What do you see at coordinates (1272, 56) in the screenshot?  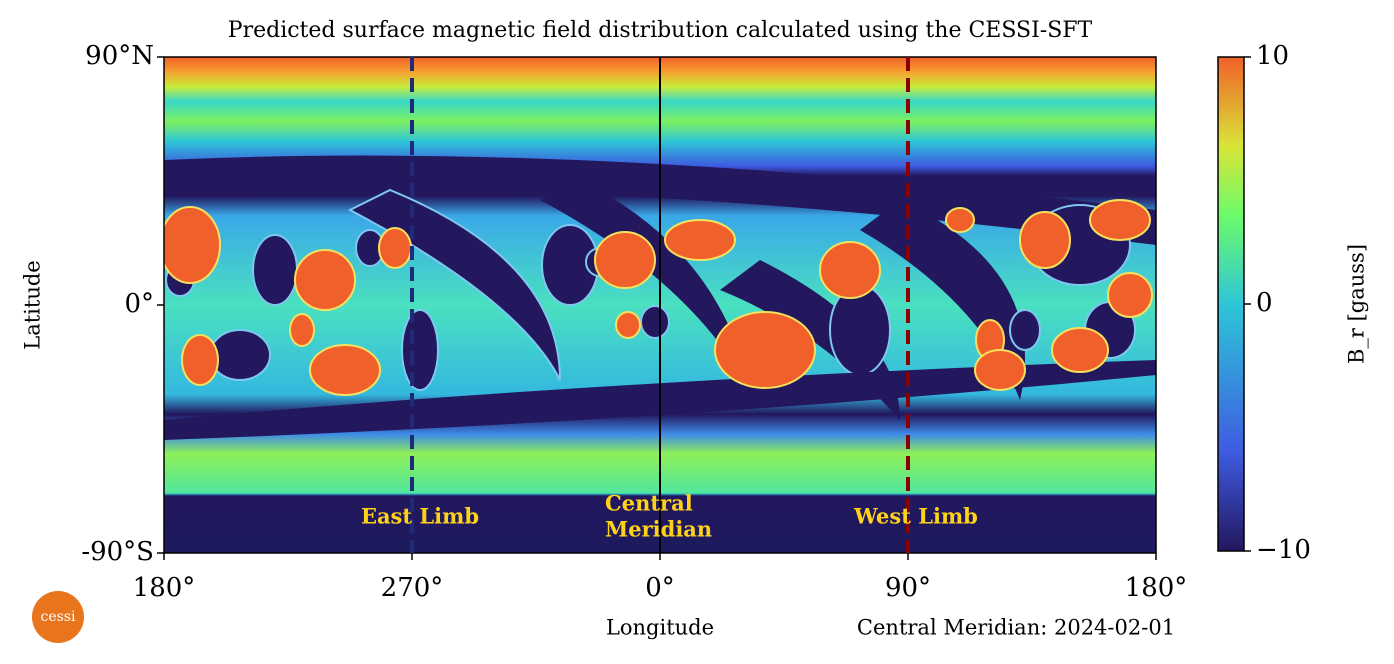 I see `colorbar-tick-label: 10` at bounding box center [1272, 56].